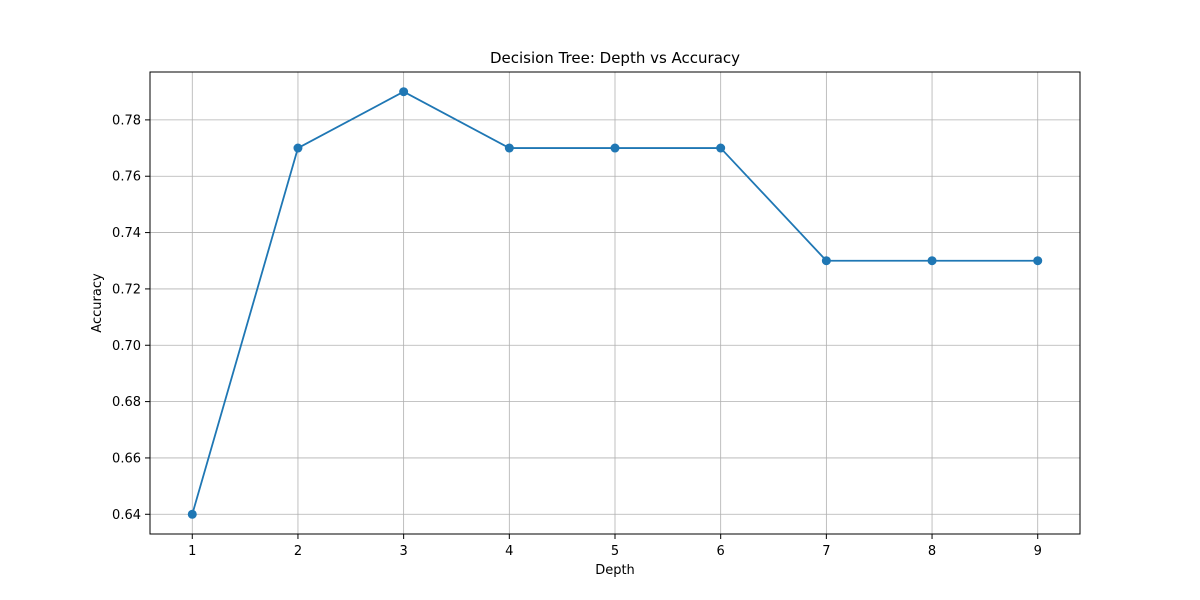 The image size is (1200, 600). What do you see at coordinates (615, 58) in the screenshot?
I see `chart-title: Decision Tree: Depth vs Accuracy` at bounding box center [615, 58].